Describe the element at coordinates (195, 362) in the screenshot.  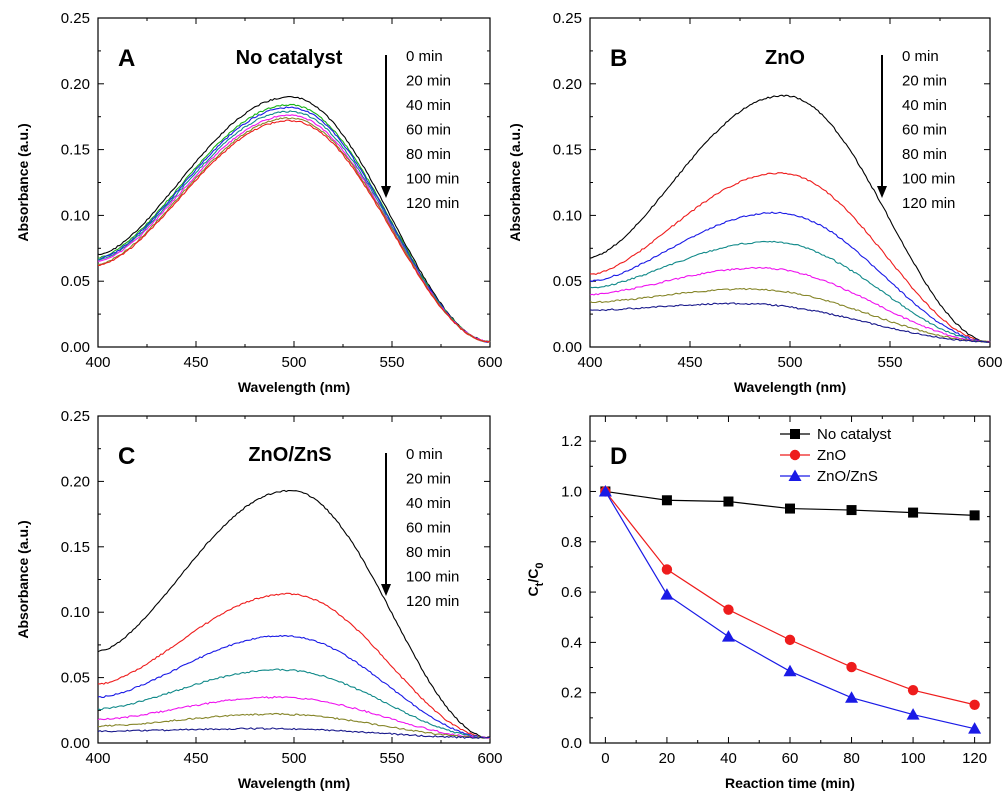
I see `x-tick-label: 450` at that location.